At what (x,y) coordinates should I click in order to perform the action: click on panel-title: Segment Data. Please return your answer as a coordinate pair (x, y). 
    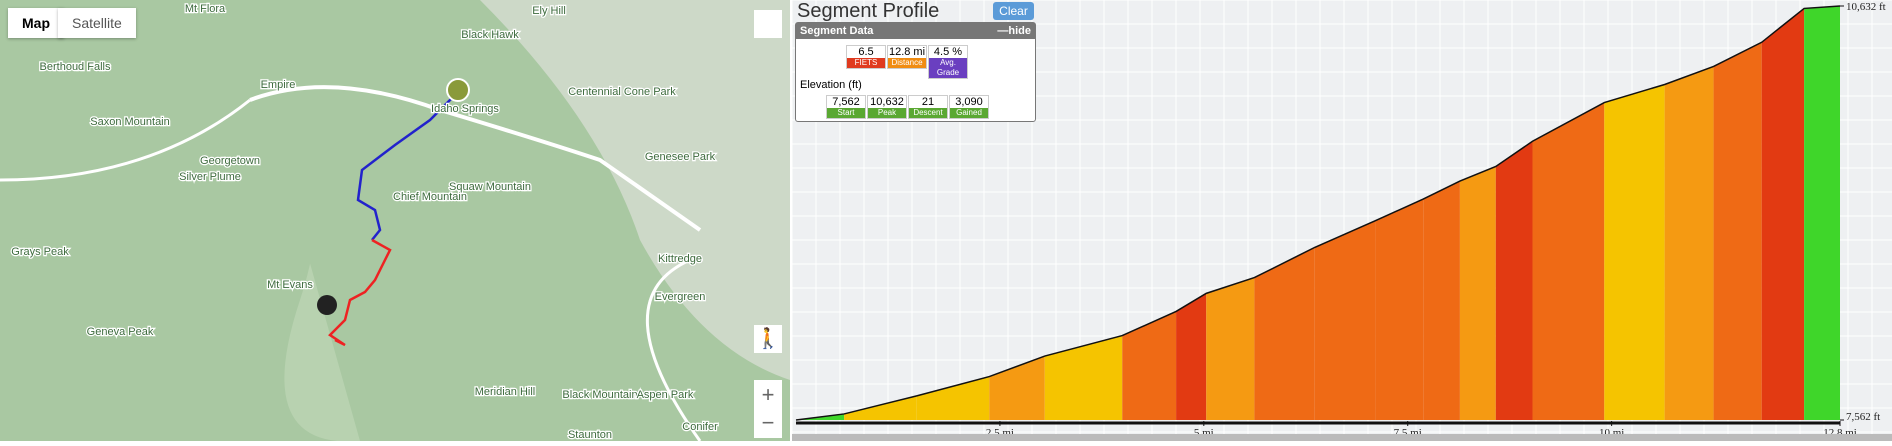
    Looking at the image, I should click on (837, 31).